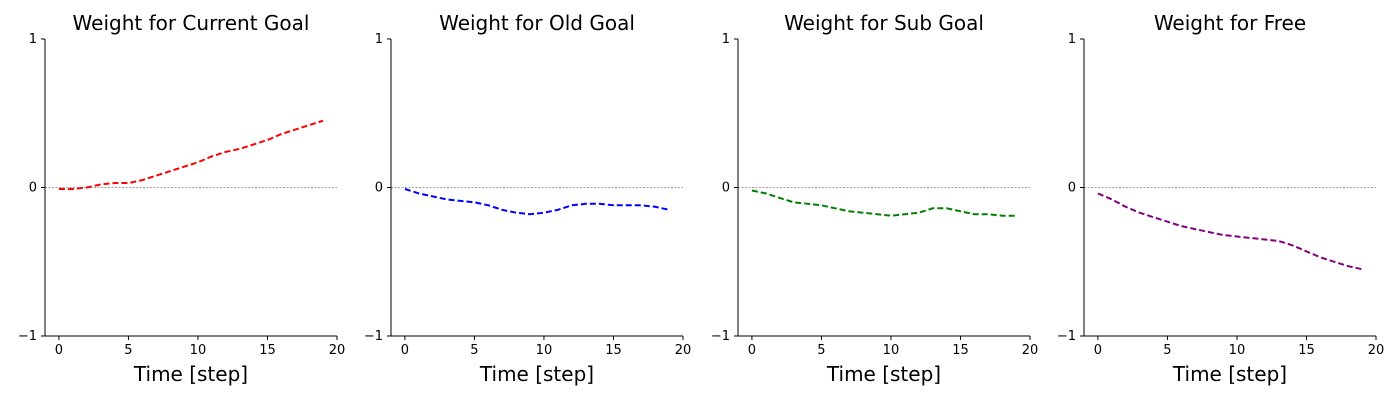 Image resolution: width=1400 pixels, height=400 pixels. What do you see at coordinates (1230, 23) in the screenshot?
I see `chart-title: Weight for Free` at bounding box center [1230, 23].